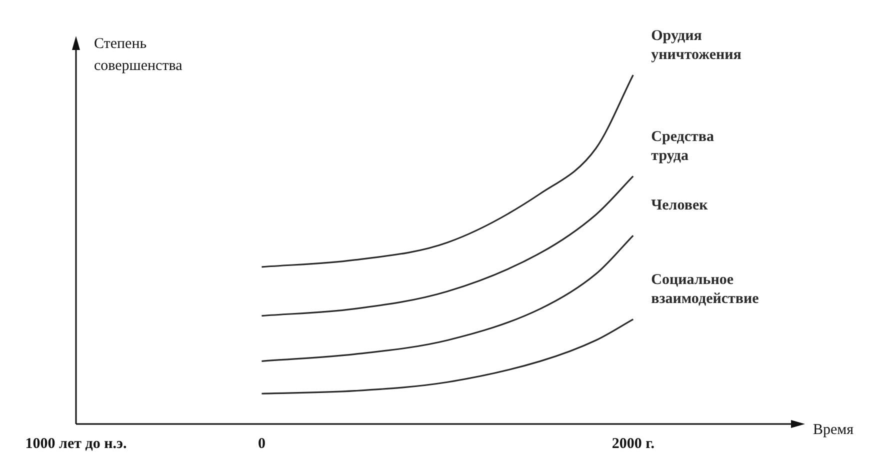 This screenshot has height=468, width=879. Describe the element at coordinates (76, 444) in the screenshot. I see `x-tick-label: 1000 лет до н.э.` at that location.